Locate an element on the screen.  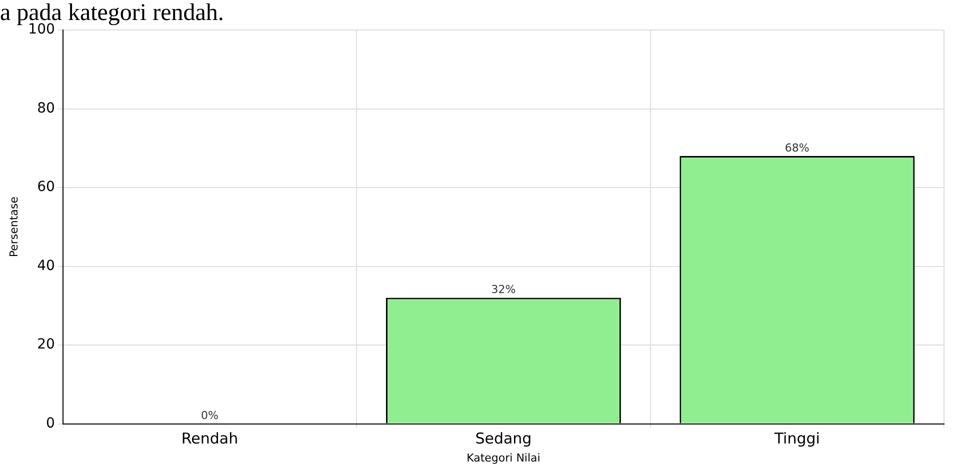
data-label: 68% is located at coordinates (797, 147).